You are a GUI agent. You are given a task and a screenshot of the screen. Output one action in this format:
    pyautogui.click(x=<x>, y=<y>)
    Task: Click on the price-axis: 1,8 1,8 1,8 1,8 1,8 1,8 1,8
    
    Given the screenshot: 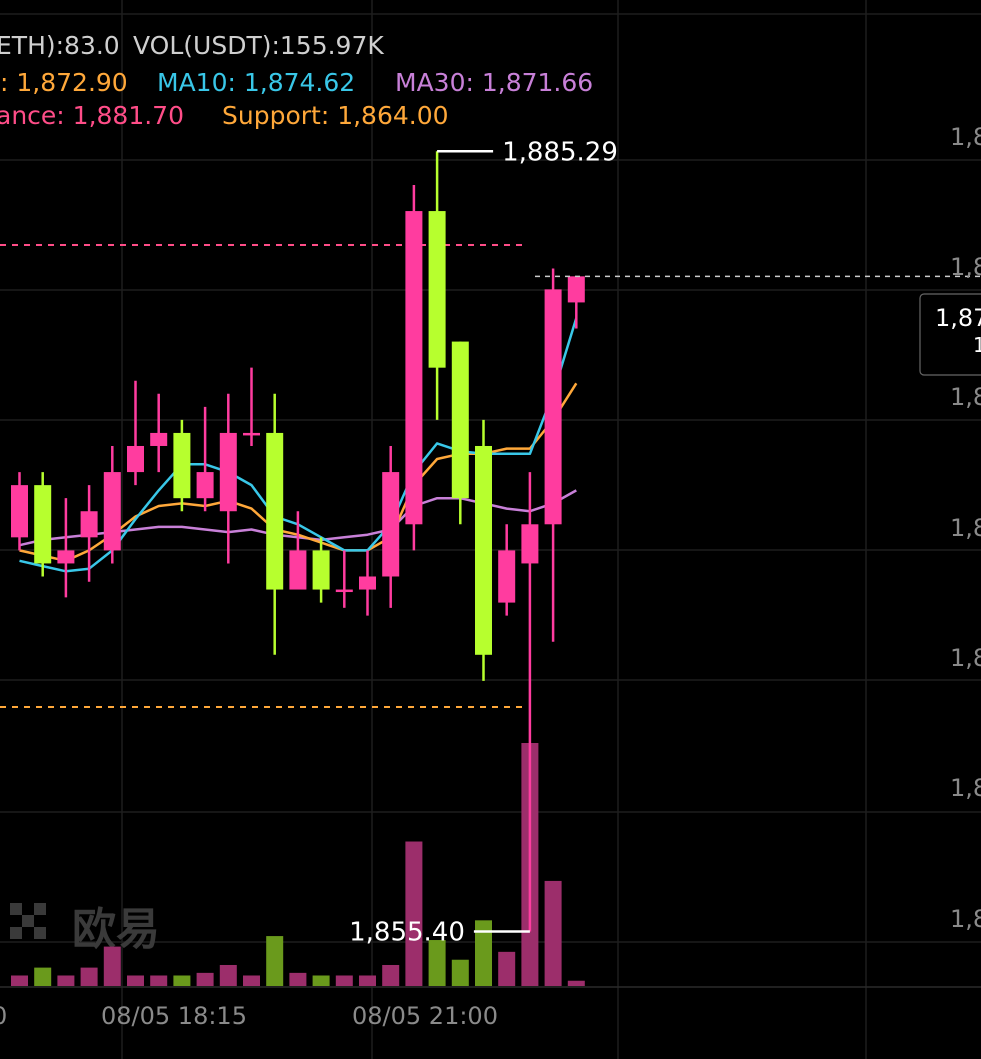 What is the action you would take?
    pyautogui.click(x=965, y=528)
    